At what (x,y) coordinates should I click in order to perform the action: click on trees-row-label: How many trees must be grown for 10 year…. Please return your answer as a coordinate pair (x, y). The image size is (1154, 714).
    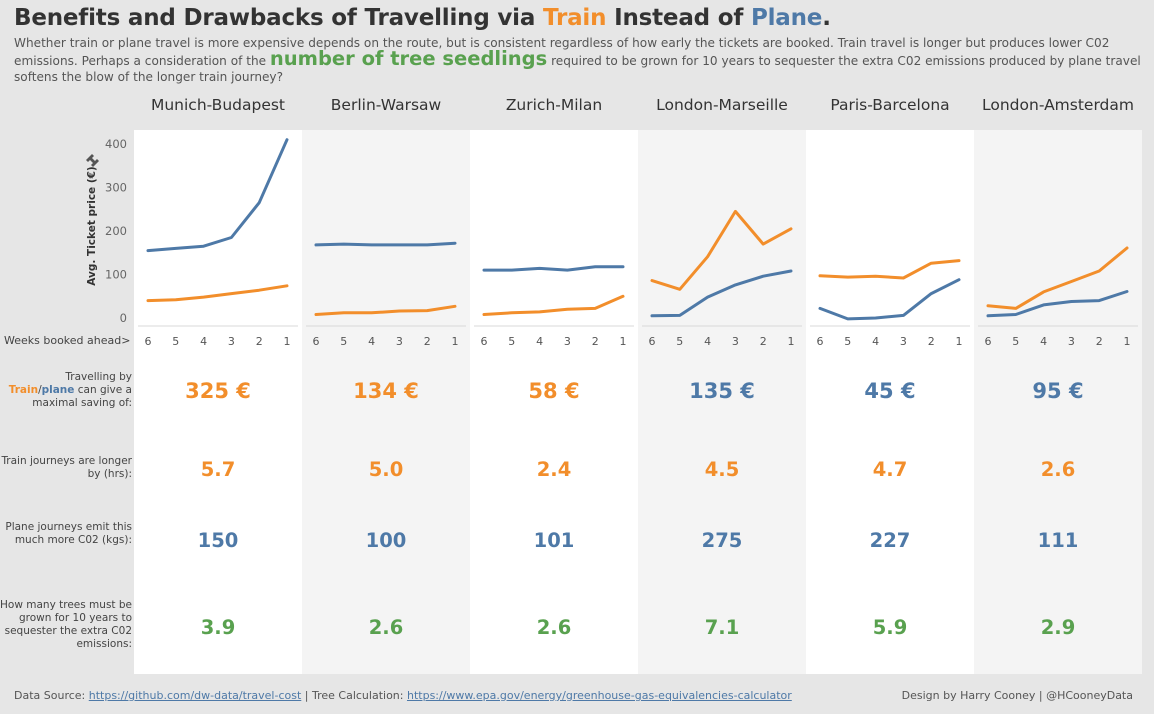
    Looking at the image, I should click on (66, 624).